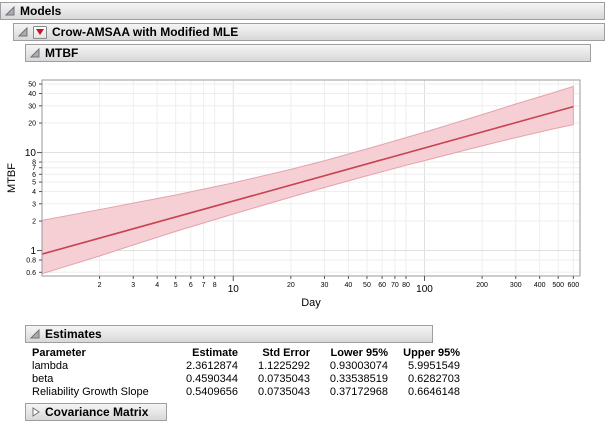 The width and height of the screenshot is (605, 438). Describe the element at coordinates (204, 285) in the screenshot. I see `x-tick-label: 7` at that location.